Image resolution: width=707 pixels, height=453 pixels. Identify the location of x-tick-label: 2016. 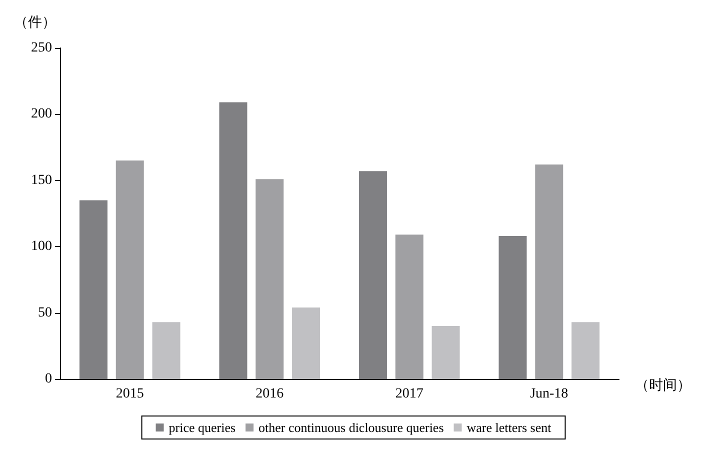
(270, 394).